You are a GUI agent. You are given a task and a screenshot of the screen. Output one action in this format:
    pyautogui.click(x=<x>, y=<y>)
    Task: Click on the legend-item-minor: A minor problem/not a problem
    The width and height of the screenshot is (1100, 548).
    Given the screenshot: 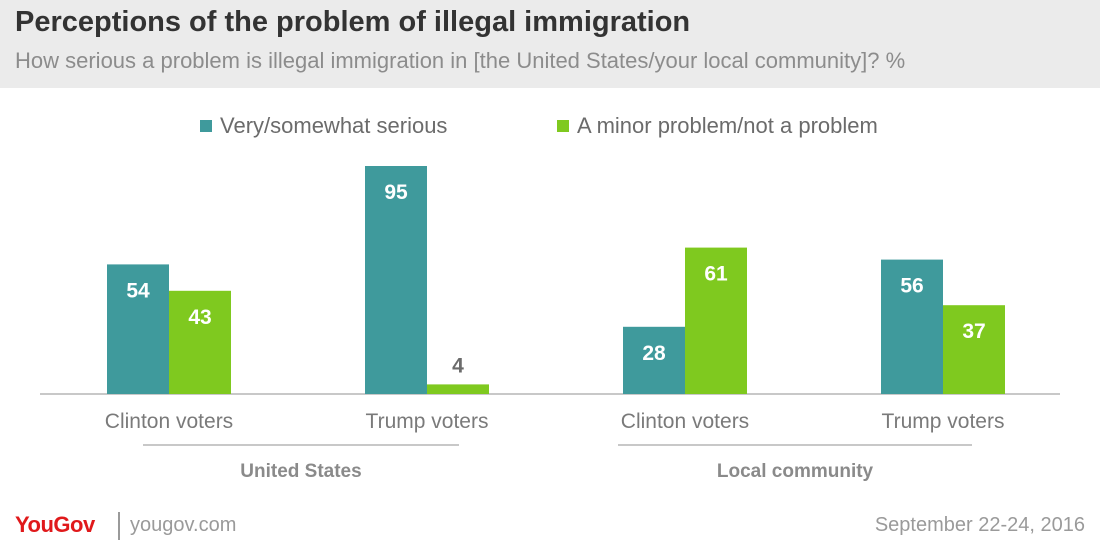 What is the action you would take?
    pyautogui.click(x=717, y=126)
    